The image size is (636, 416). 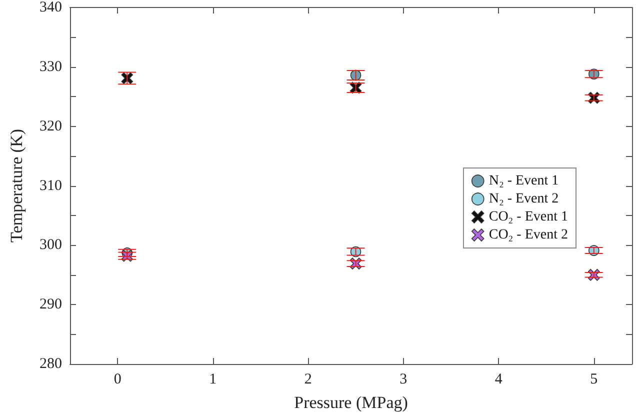 I want to click on y-tick-label: 320, so click(x=51, y=126).